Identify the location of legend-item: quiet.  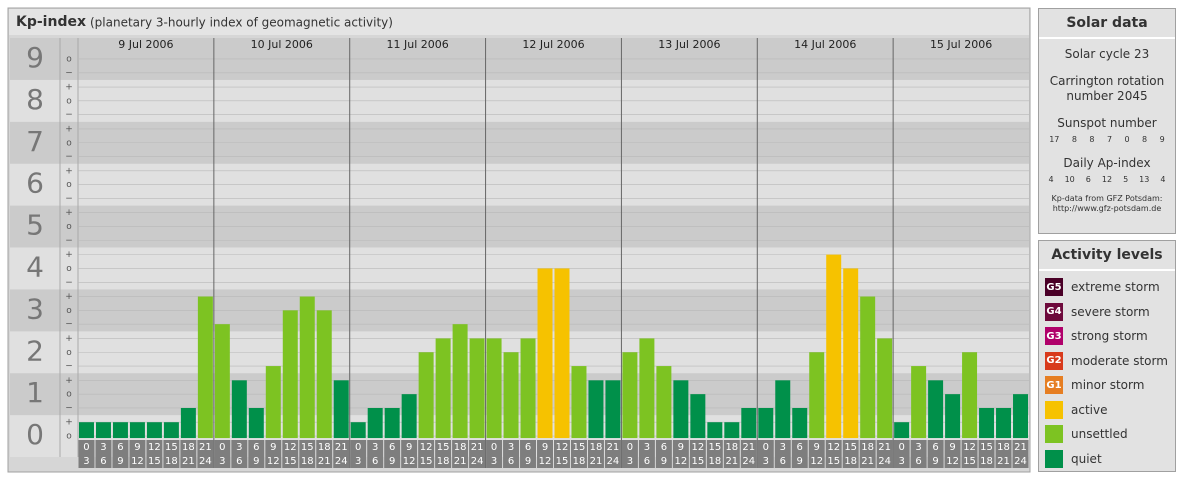
(1107, 459).